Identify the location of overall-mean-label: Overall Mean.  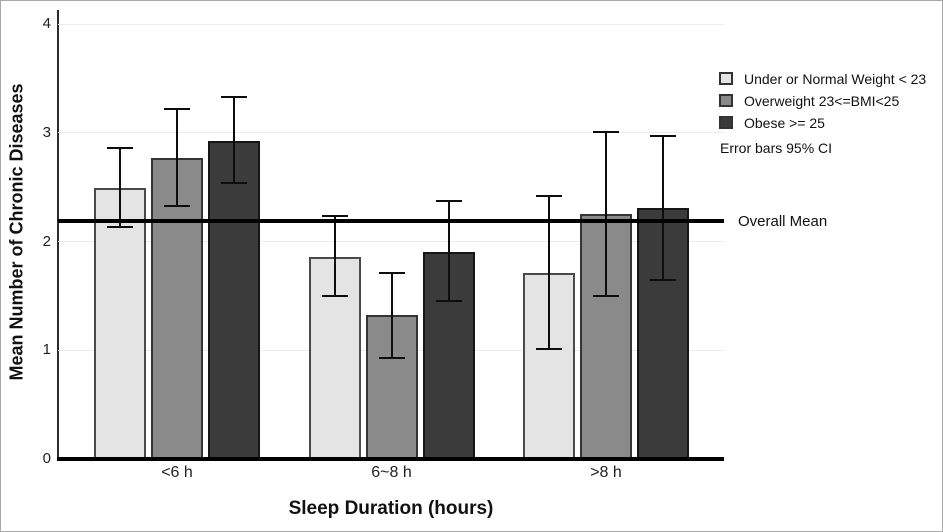
(783, 221).